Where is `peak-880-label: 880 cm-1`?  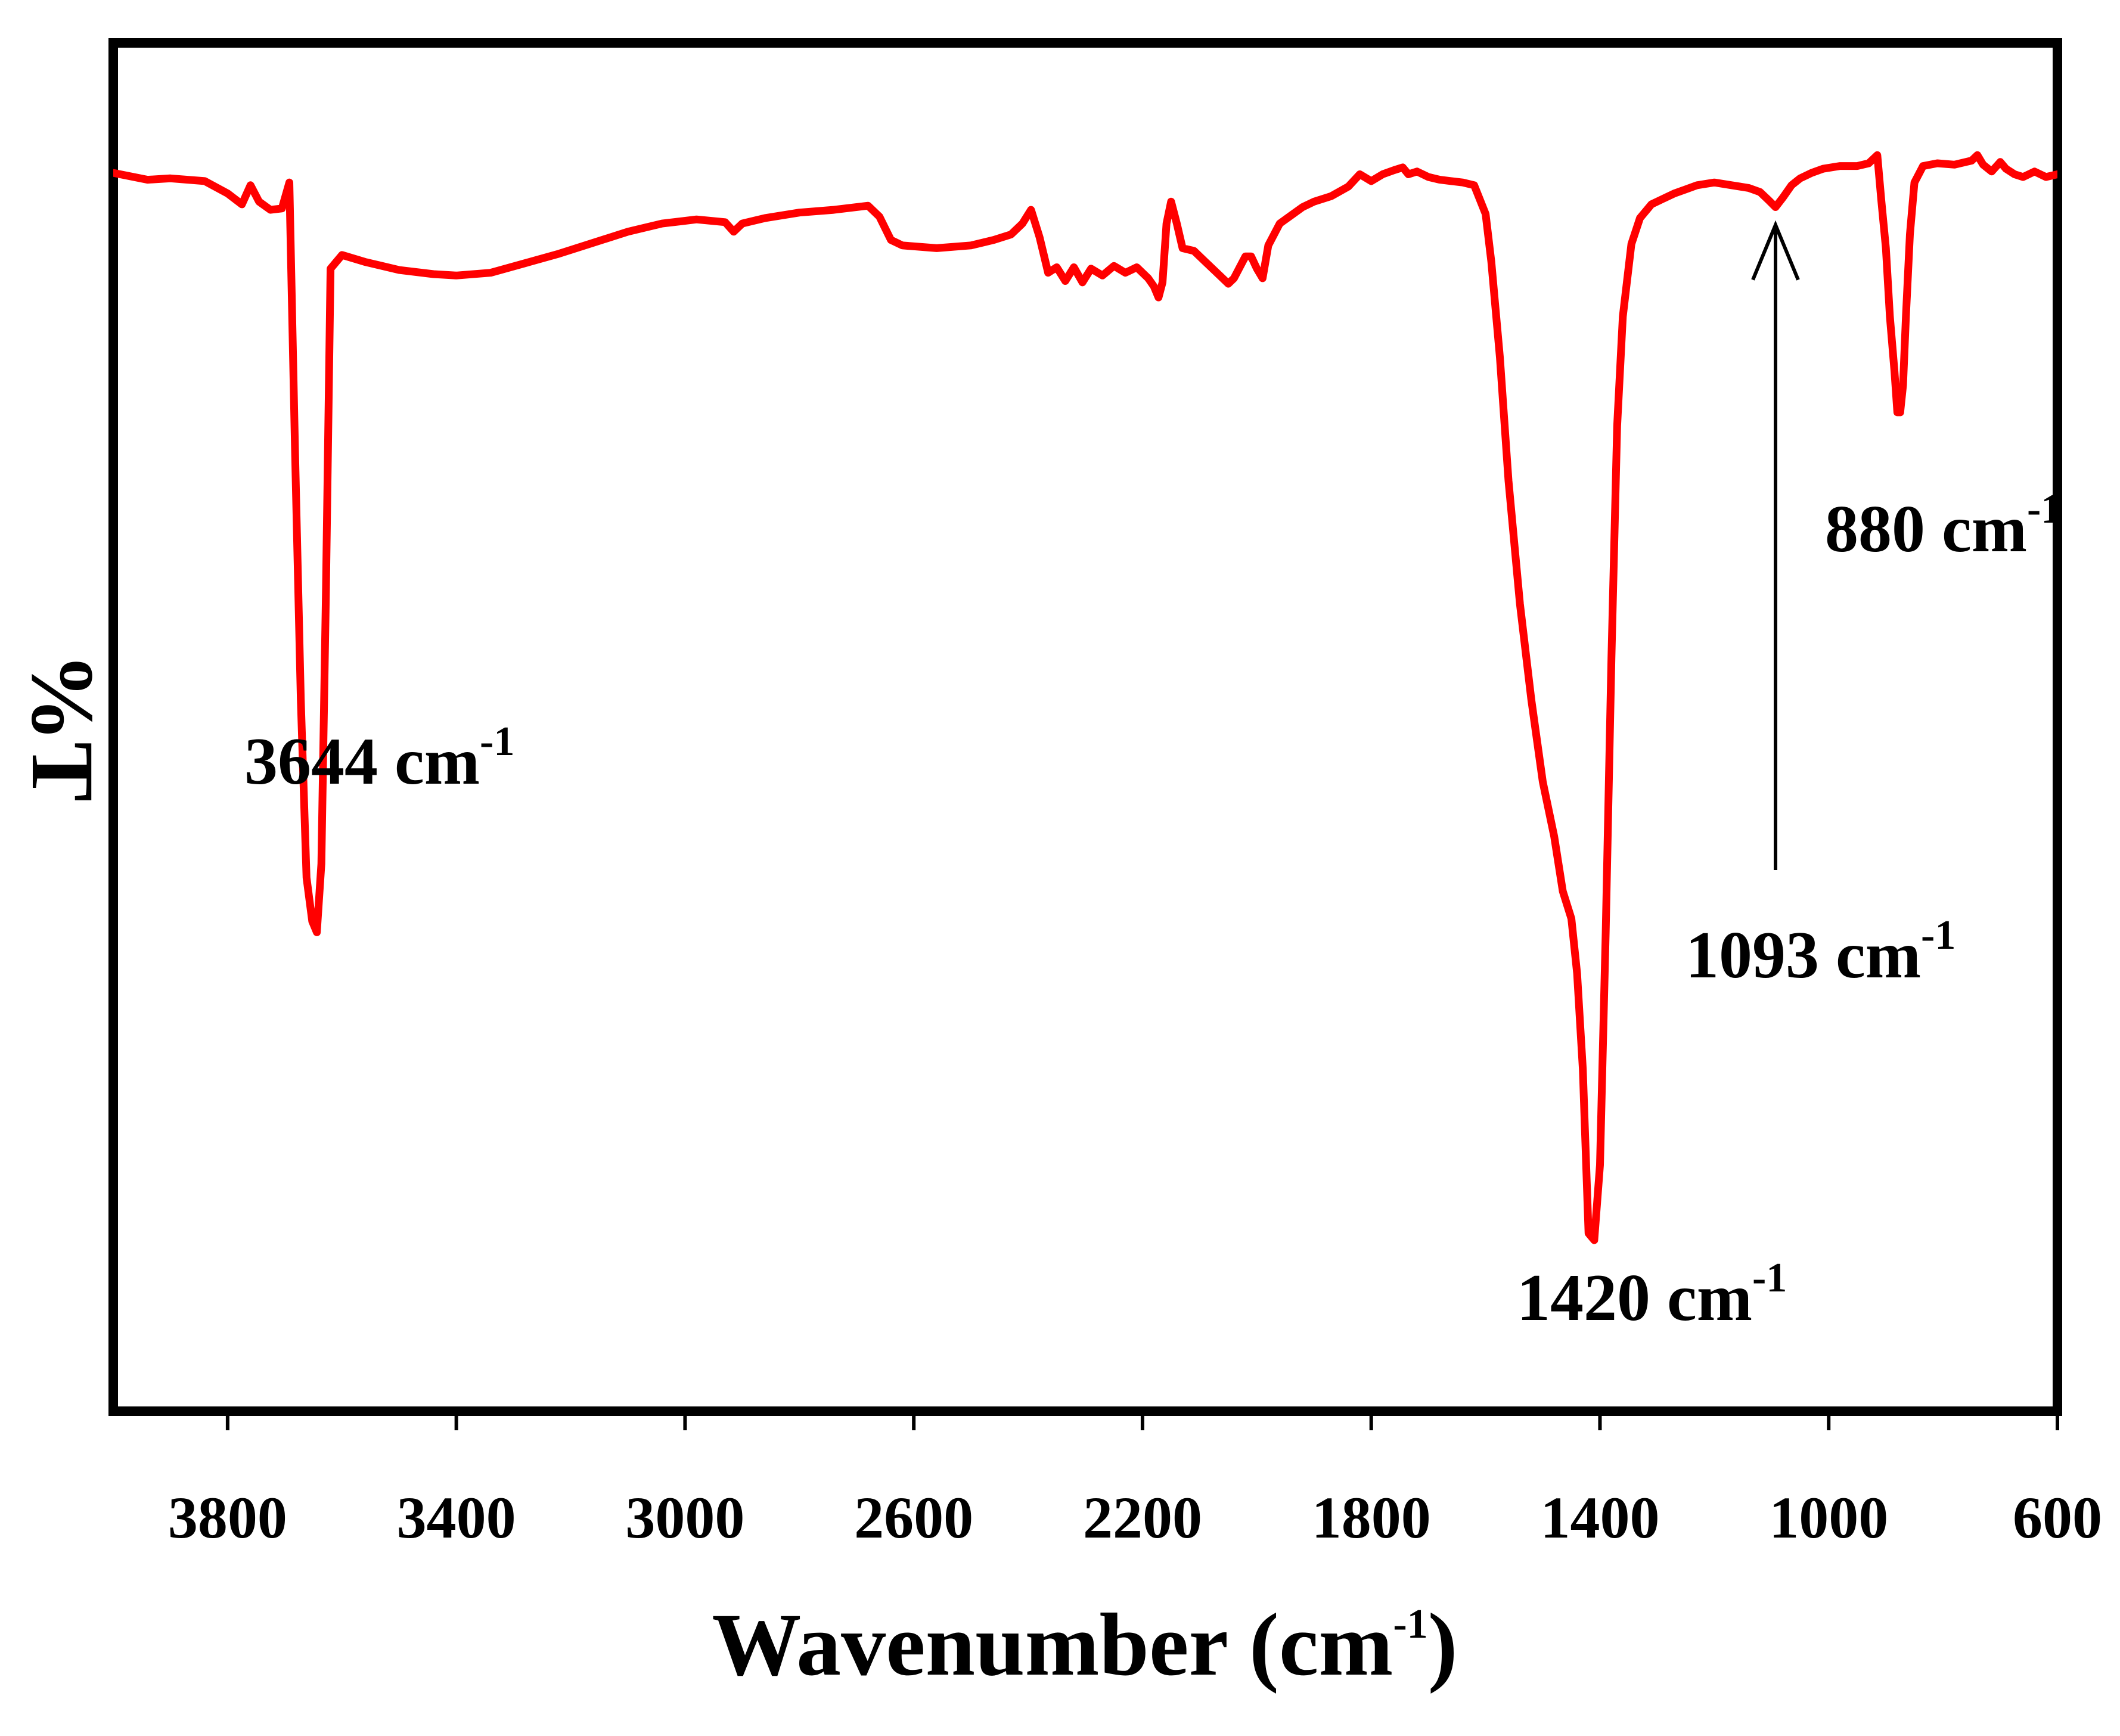 peak-880-label: 880 cm-1 is located at coordinates (1943, 526).